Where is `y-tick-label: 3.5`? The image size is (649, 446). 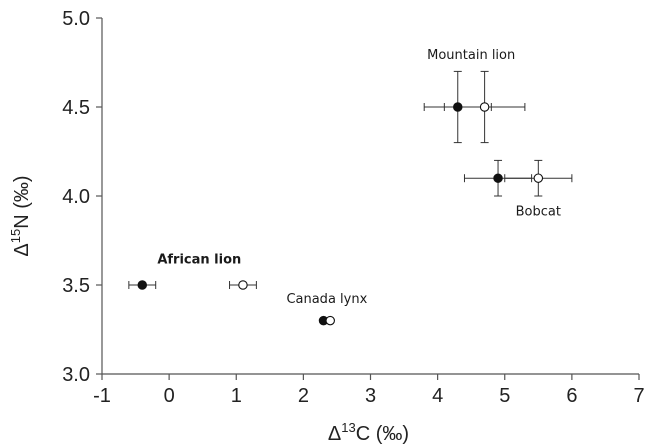 y-tick-label: 3.5 is located at coordinates (76, 286).